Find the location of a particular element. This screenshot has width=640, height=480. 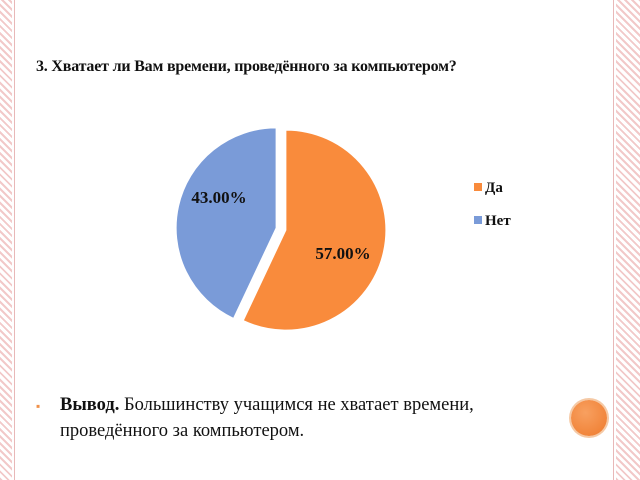

slide-rule-left is located at coordinates (14, 240).